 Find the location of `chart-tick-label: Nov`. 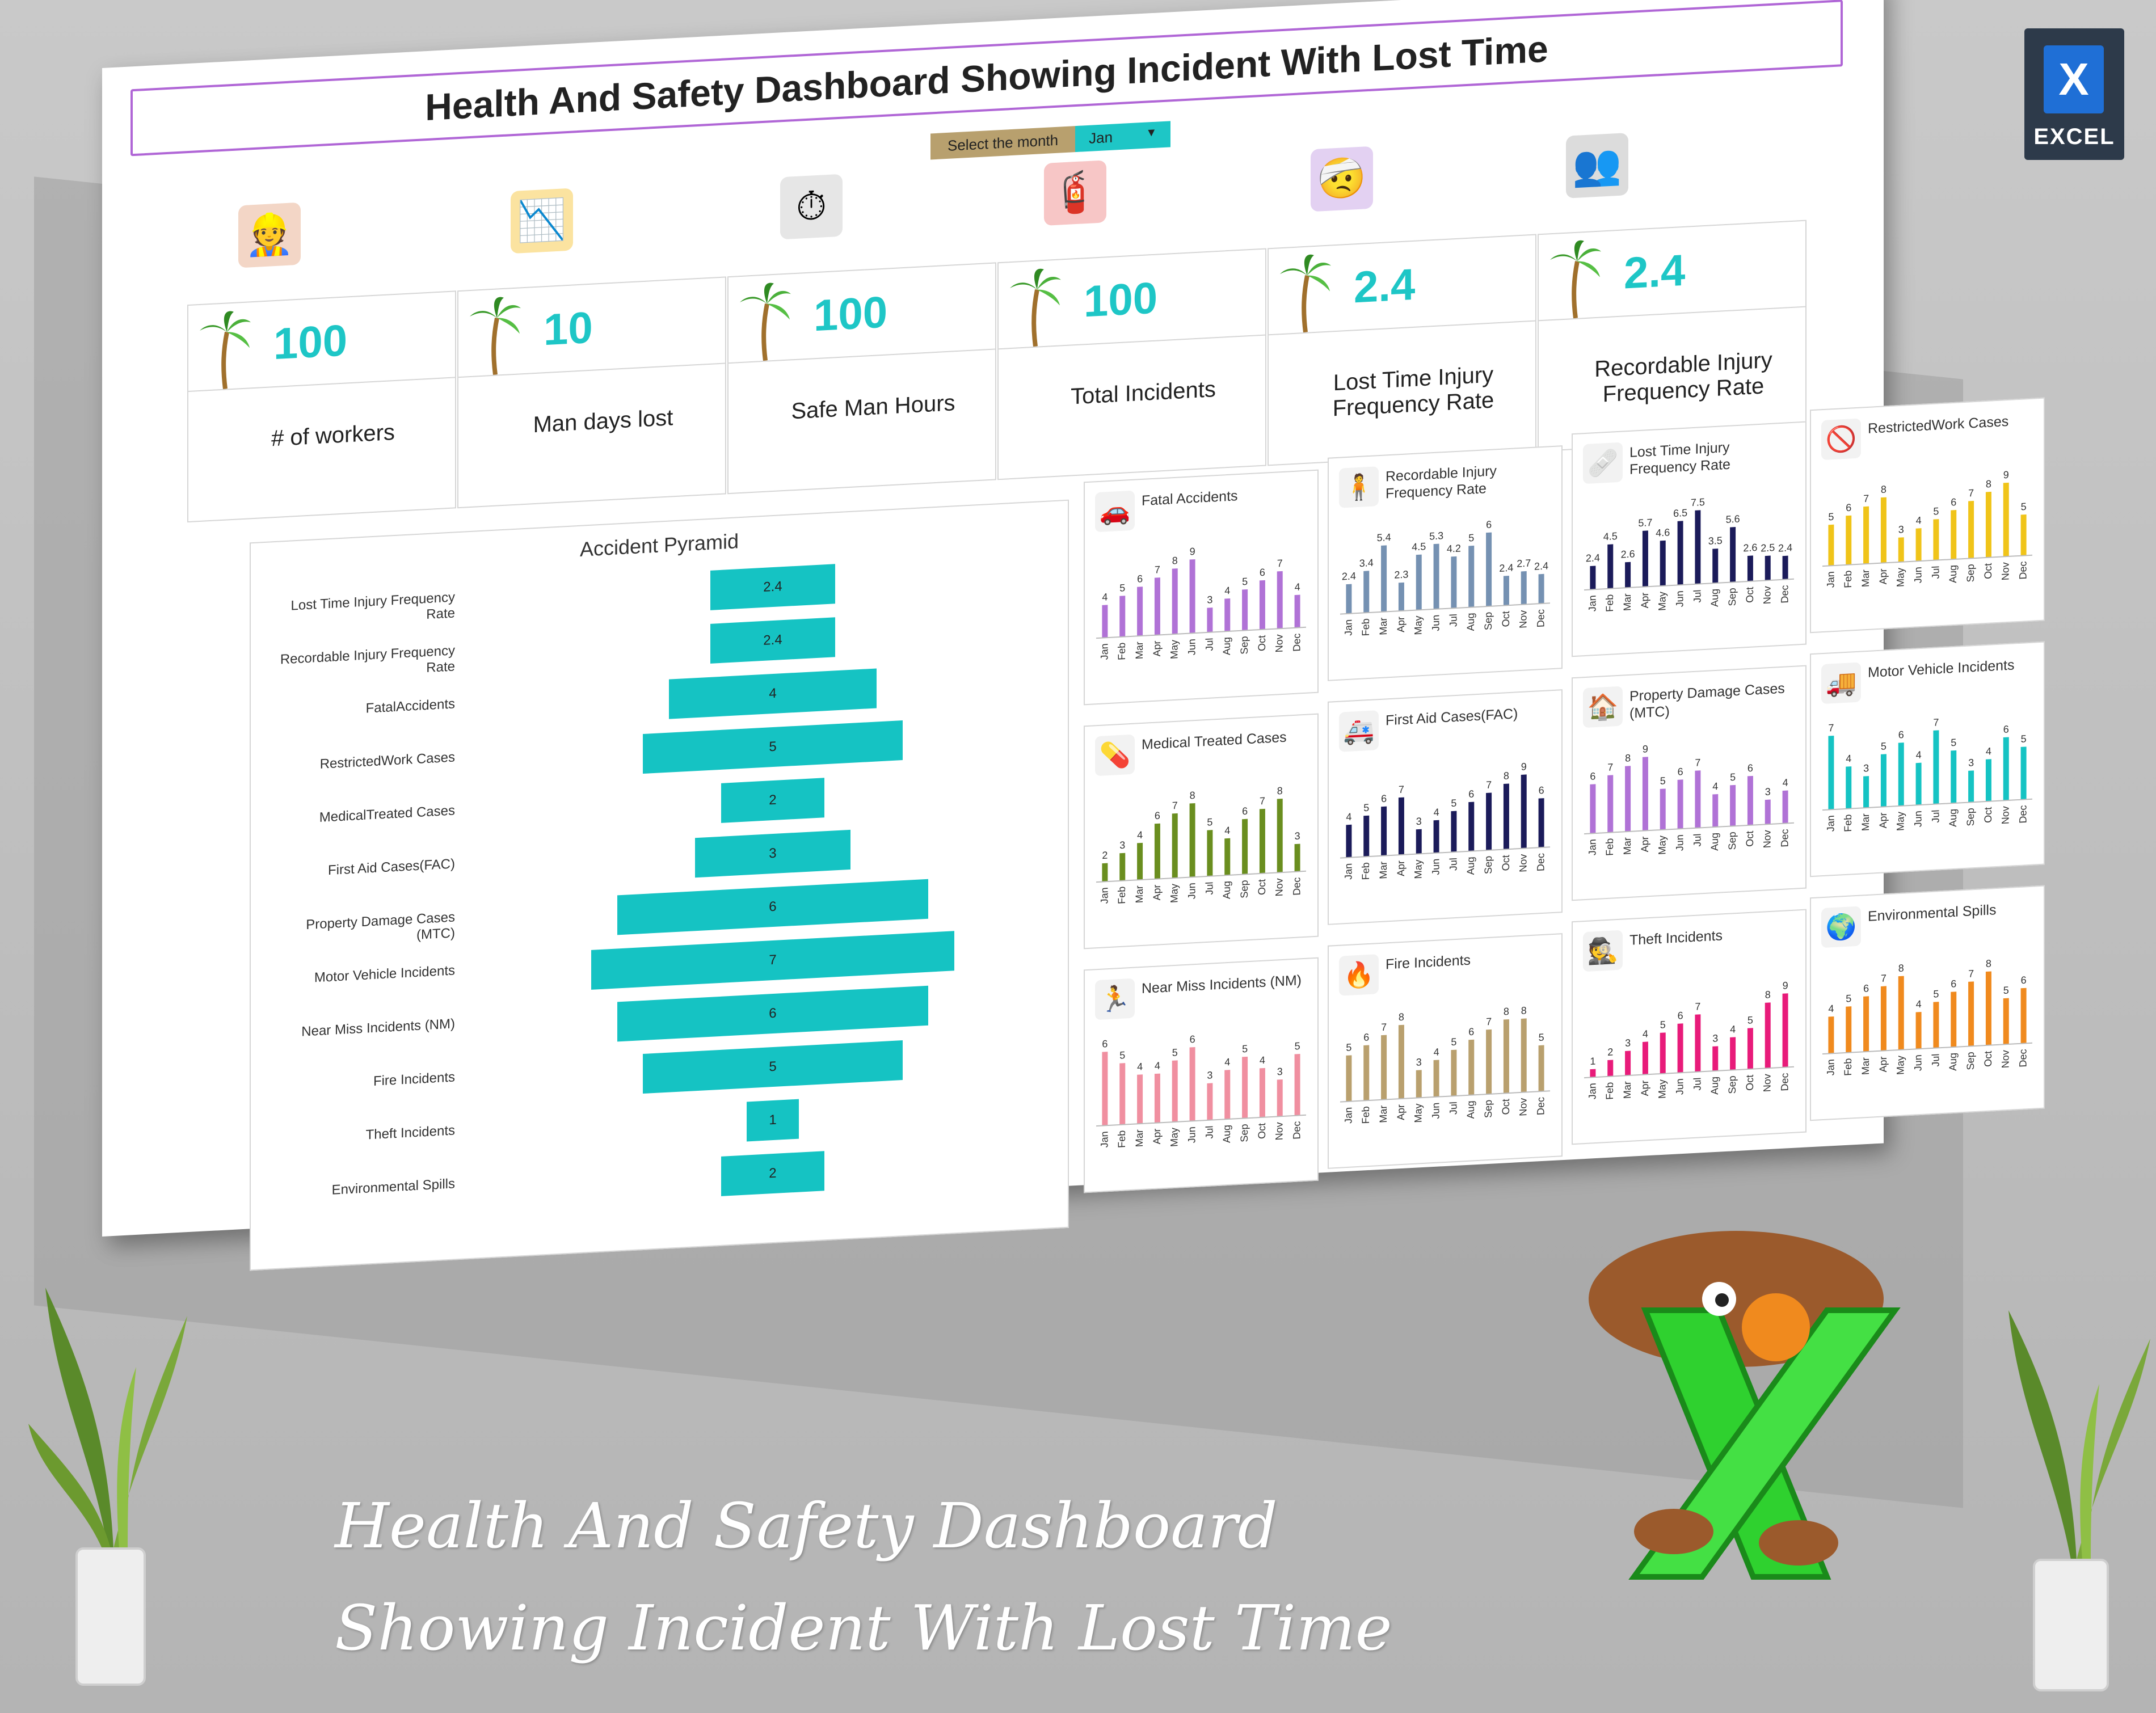

chart-tick-label: Nov is located at coordinates (1524, 619).